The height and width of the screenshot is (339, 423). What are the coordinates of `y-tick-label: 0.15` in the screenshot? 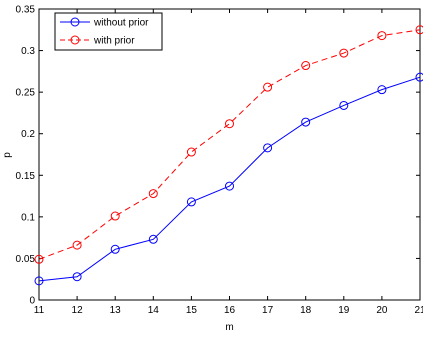 It's located at (26, 176).